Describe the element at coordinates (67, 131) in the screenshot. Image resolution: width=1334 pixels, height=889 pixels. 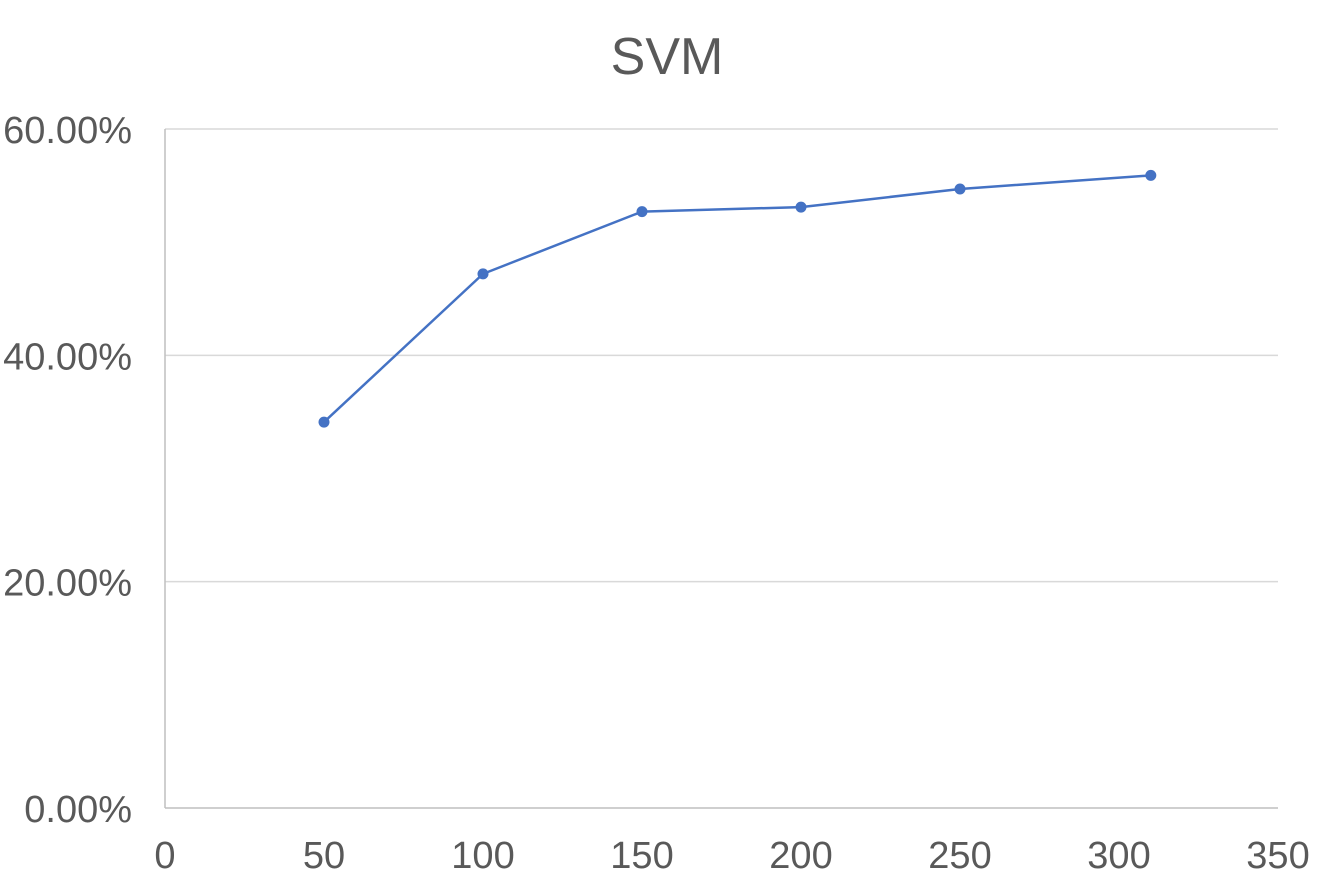
I see `y-tick-label-3: 60.00%` at that location.